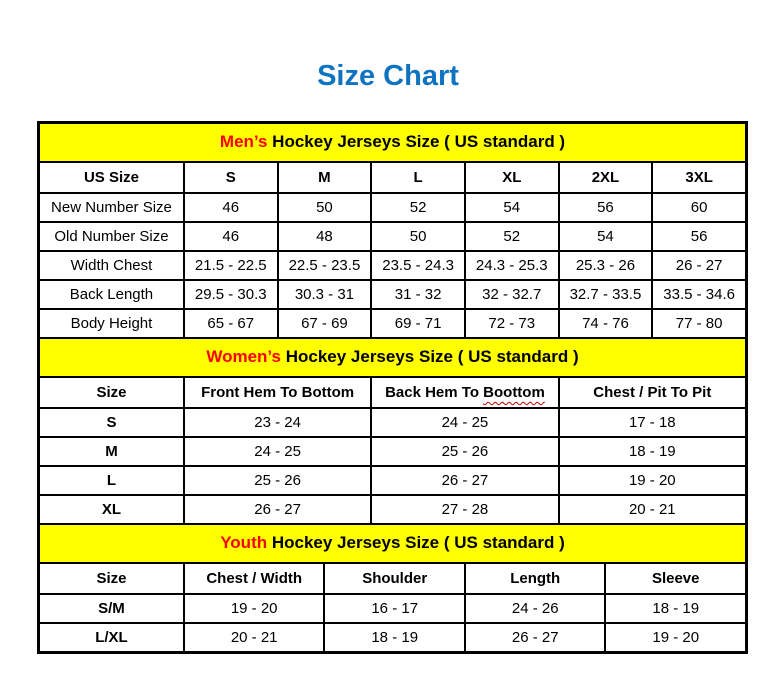  Describe the element at coordinates (244, 542) in the screenshot. I see `youth-banner-highlight: Youth` at that location.